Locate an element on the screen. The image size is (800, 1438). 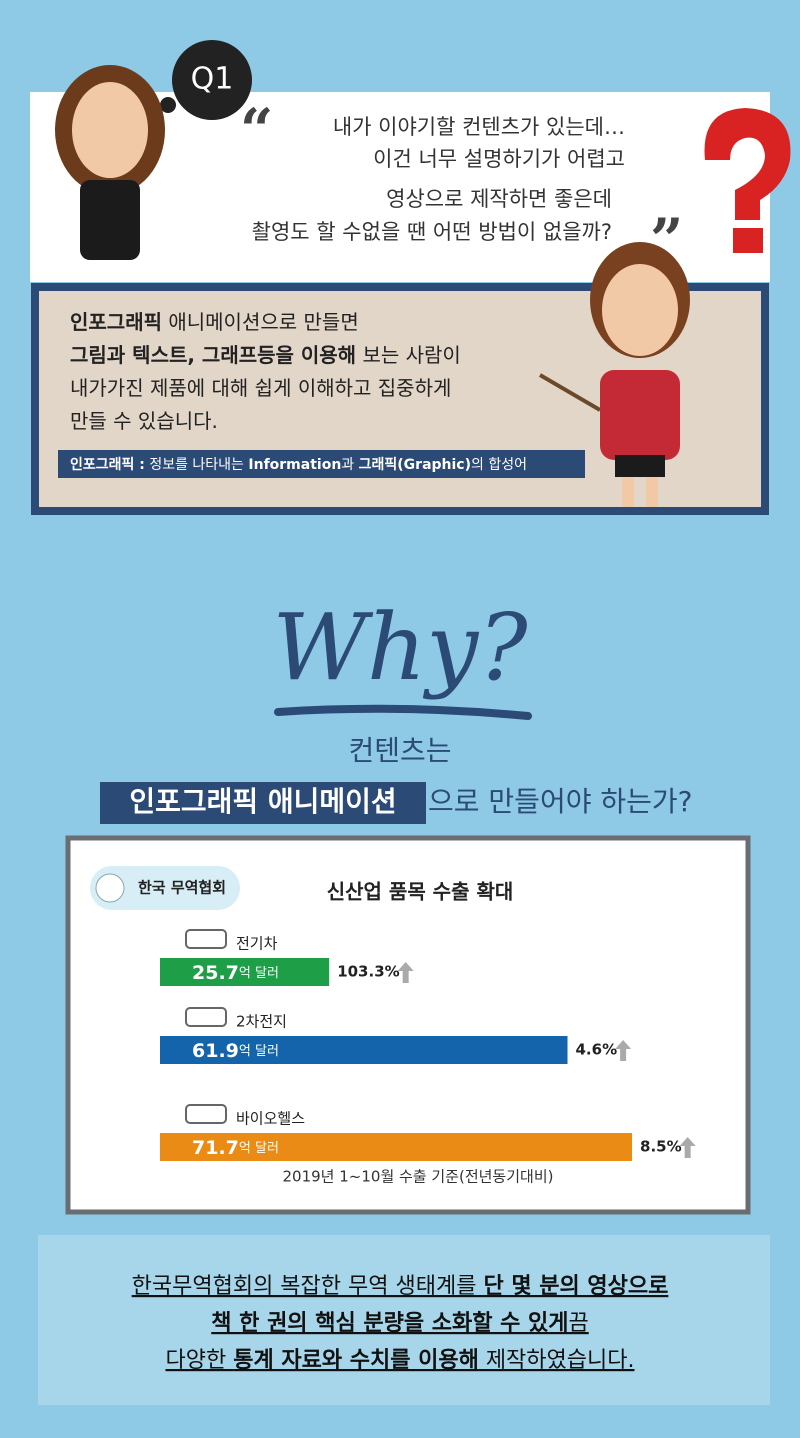
text-segment: 보는 사람이 is located at coordinates (408, 355).